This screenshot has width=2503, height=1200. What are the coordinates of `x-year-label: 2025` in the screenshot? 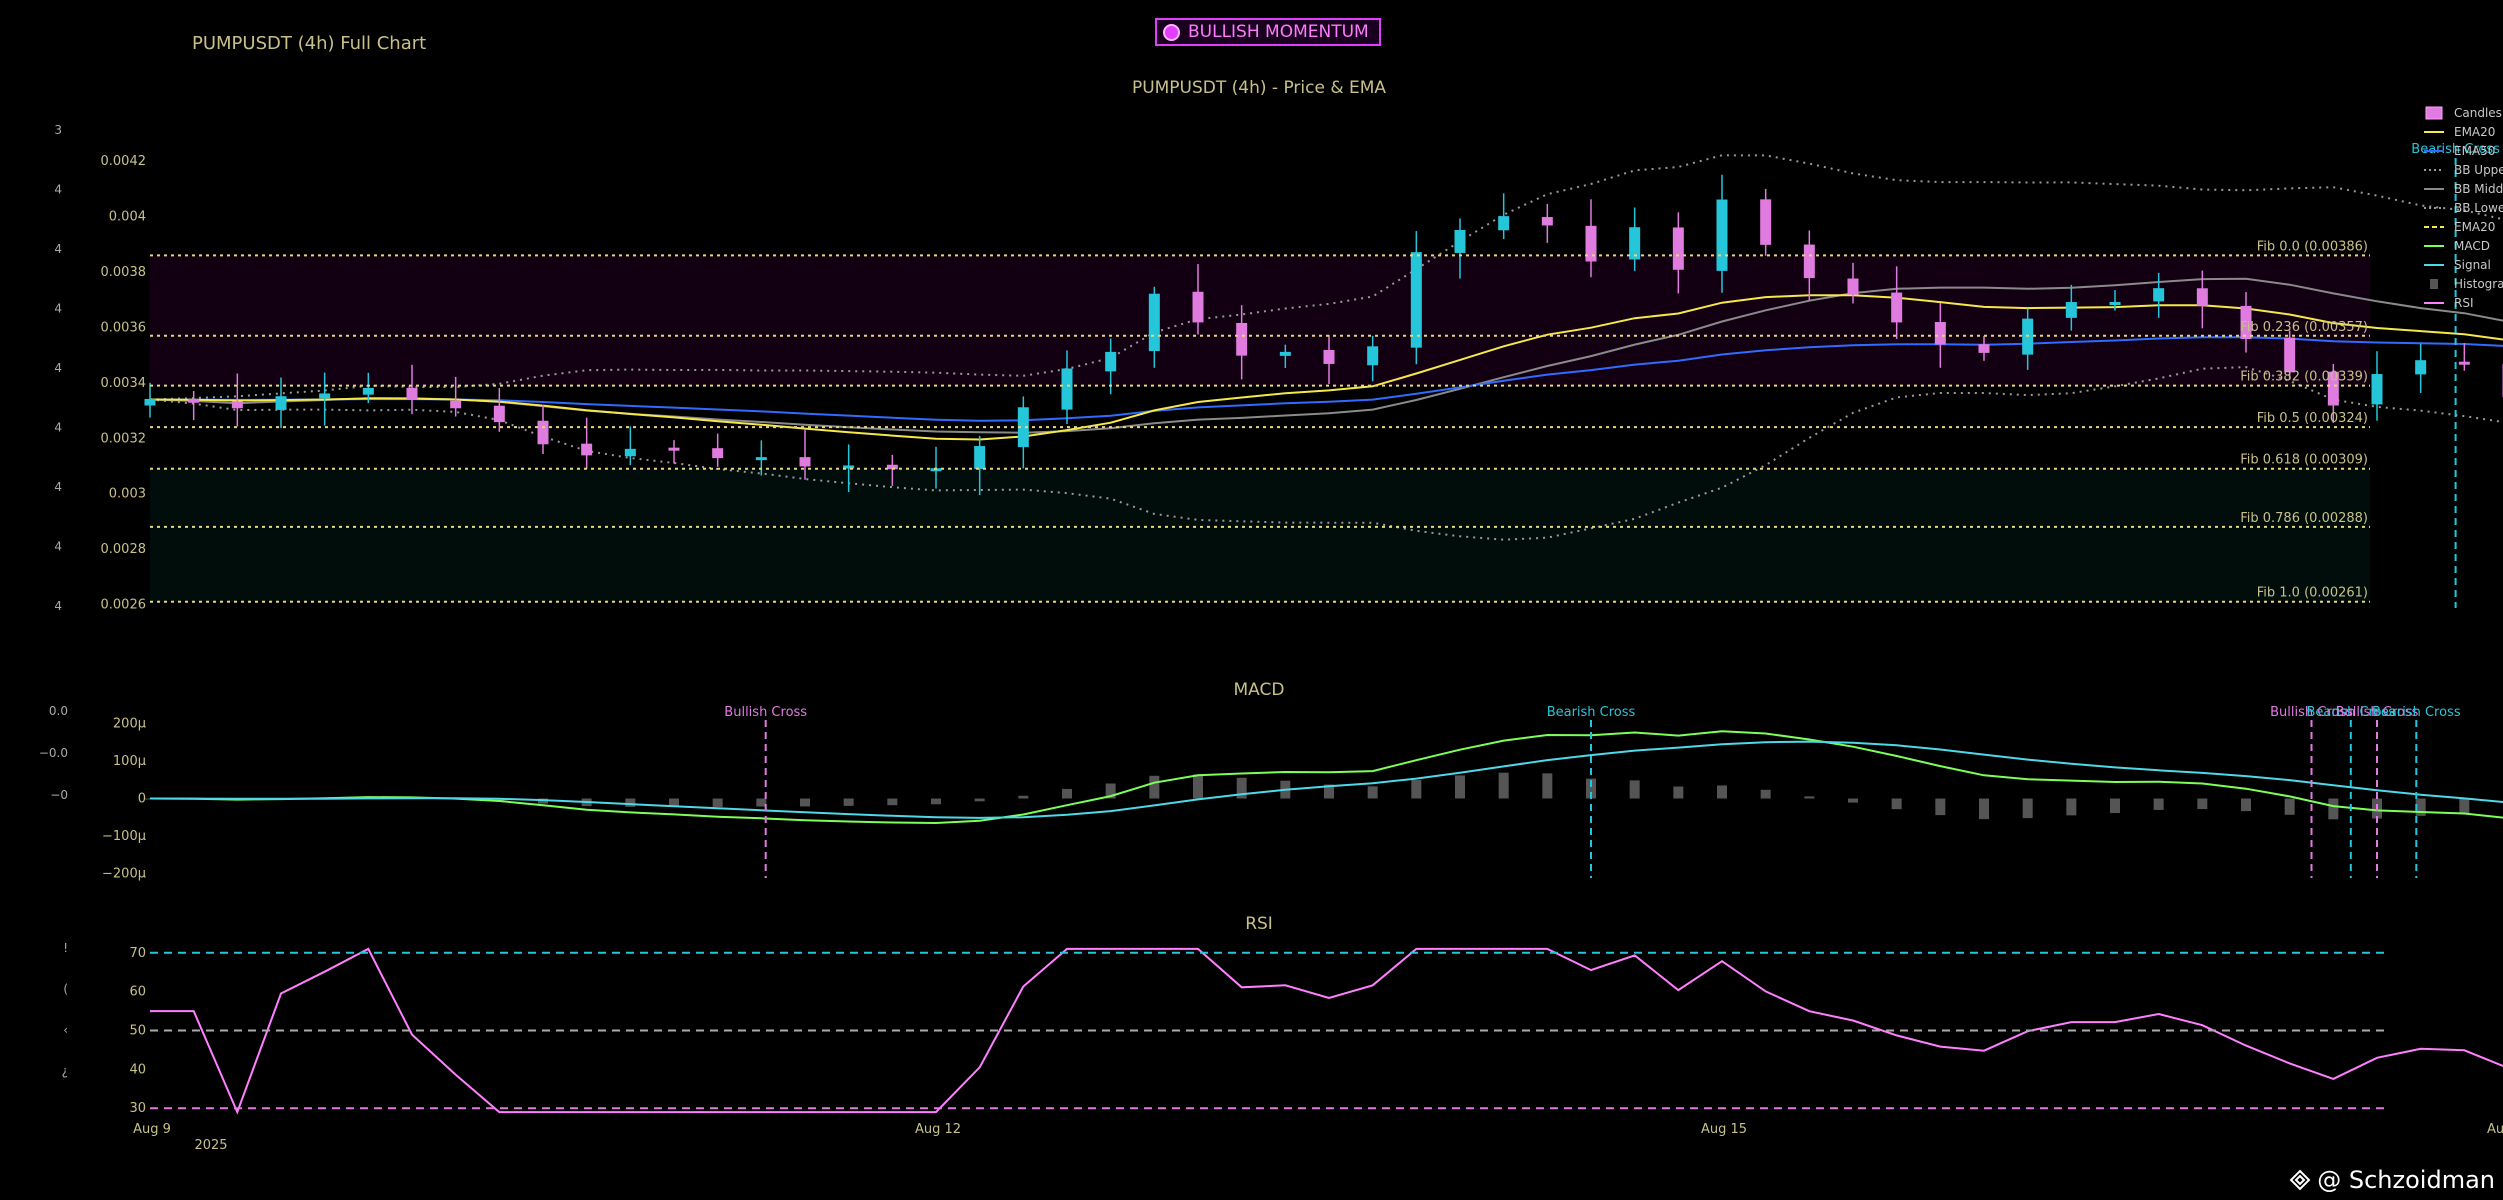 It's located at (210, 1145).